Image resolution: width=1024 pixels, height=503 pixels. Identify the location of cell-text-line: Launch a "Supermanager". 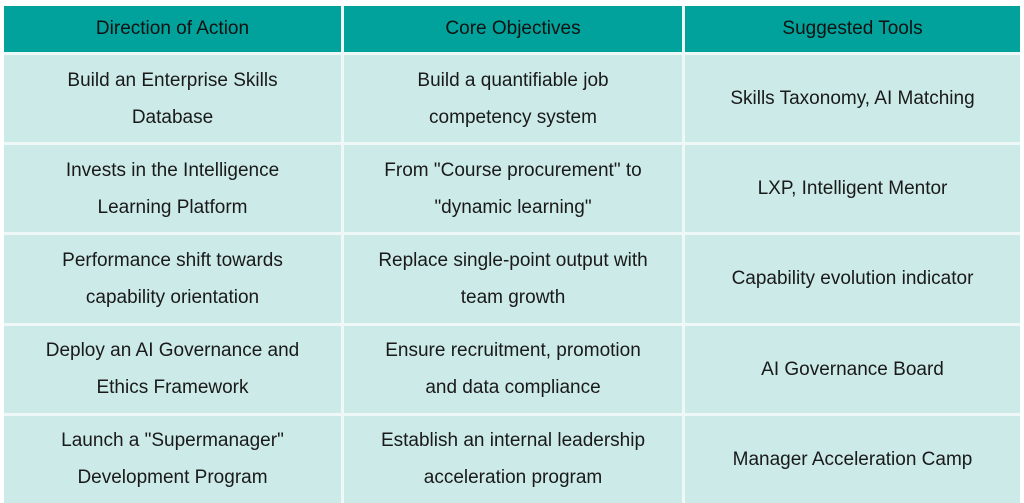
(172, 441).